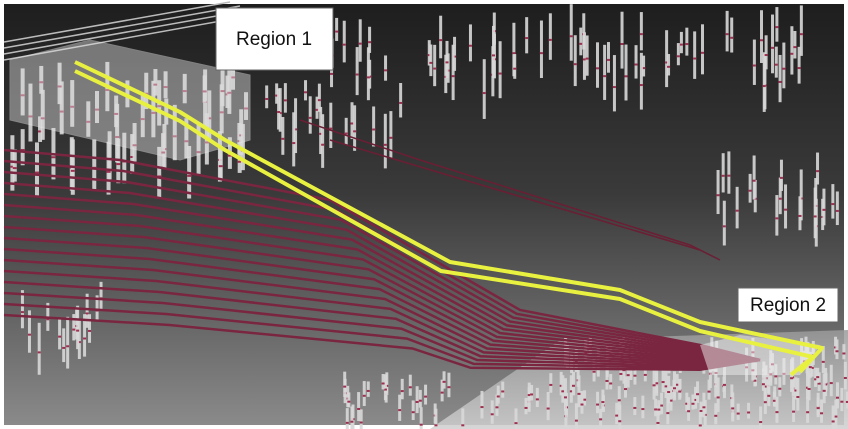  What do you see at coordinates (760, 355) in the screenshot?
I see `region2-box` at bounding box center [760, 355].